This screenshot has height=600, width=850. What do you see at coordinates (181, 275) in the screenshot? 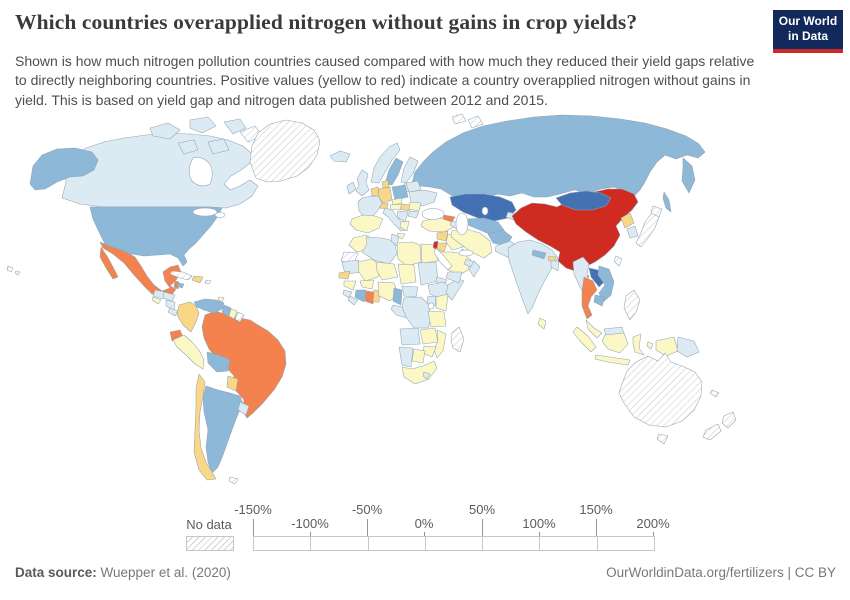
I see `country-cuba` at bounding box center [181, 275].